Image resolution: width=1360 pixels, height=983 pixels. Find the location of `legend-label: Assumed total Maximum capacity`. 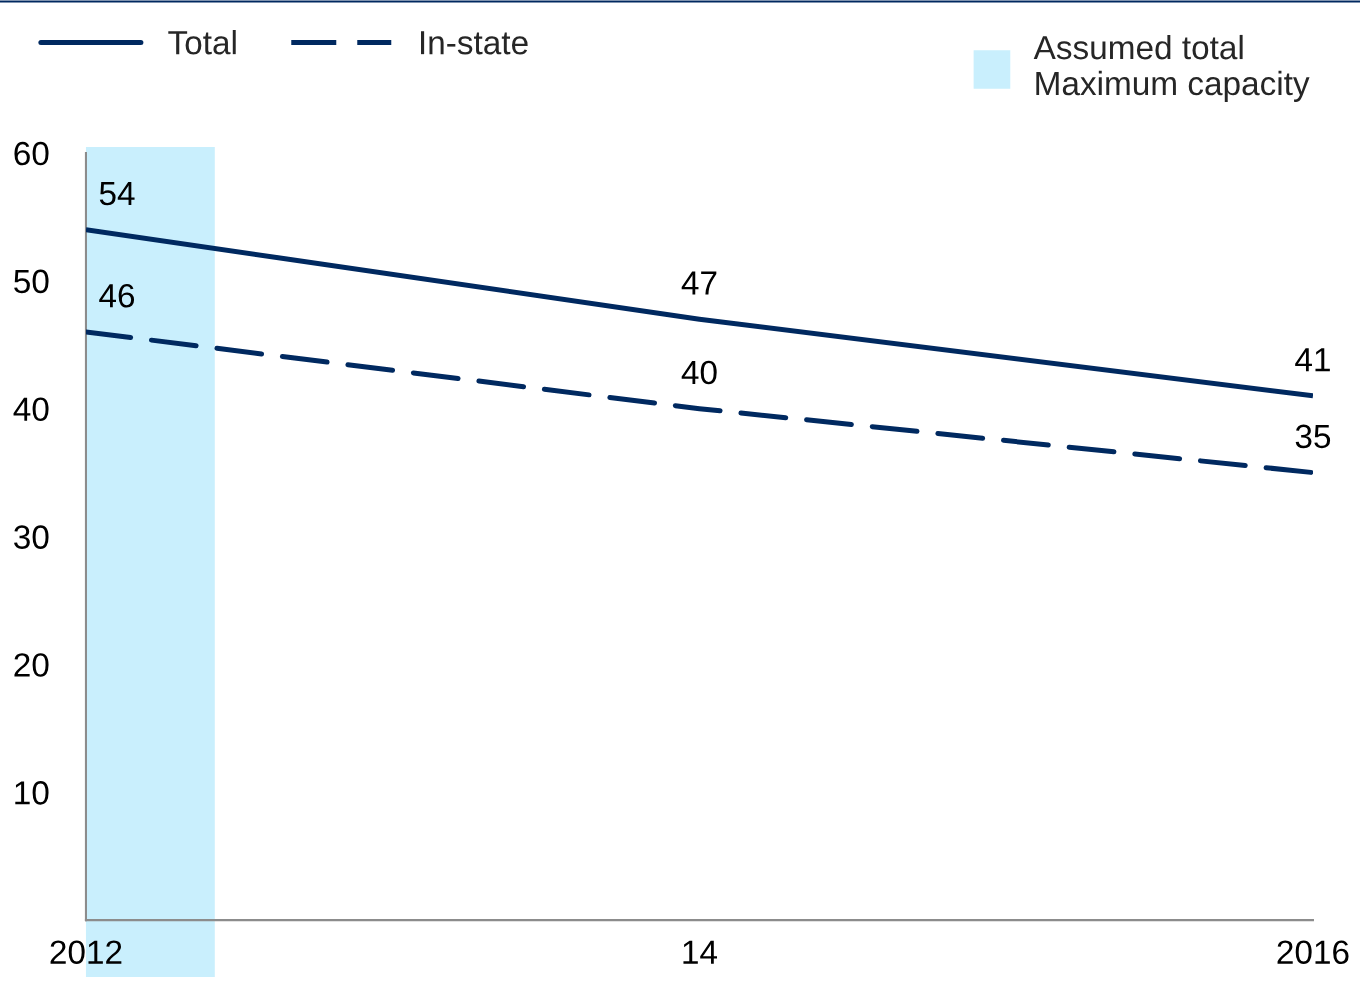

legend-label: Assumed total Maximum capacity is located at coordinates (1171, 68).